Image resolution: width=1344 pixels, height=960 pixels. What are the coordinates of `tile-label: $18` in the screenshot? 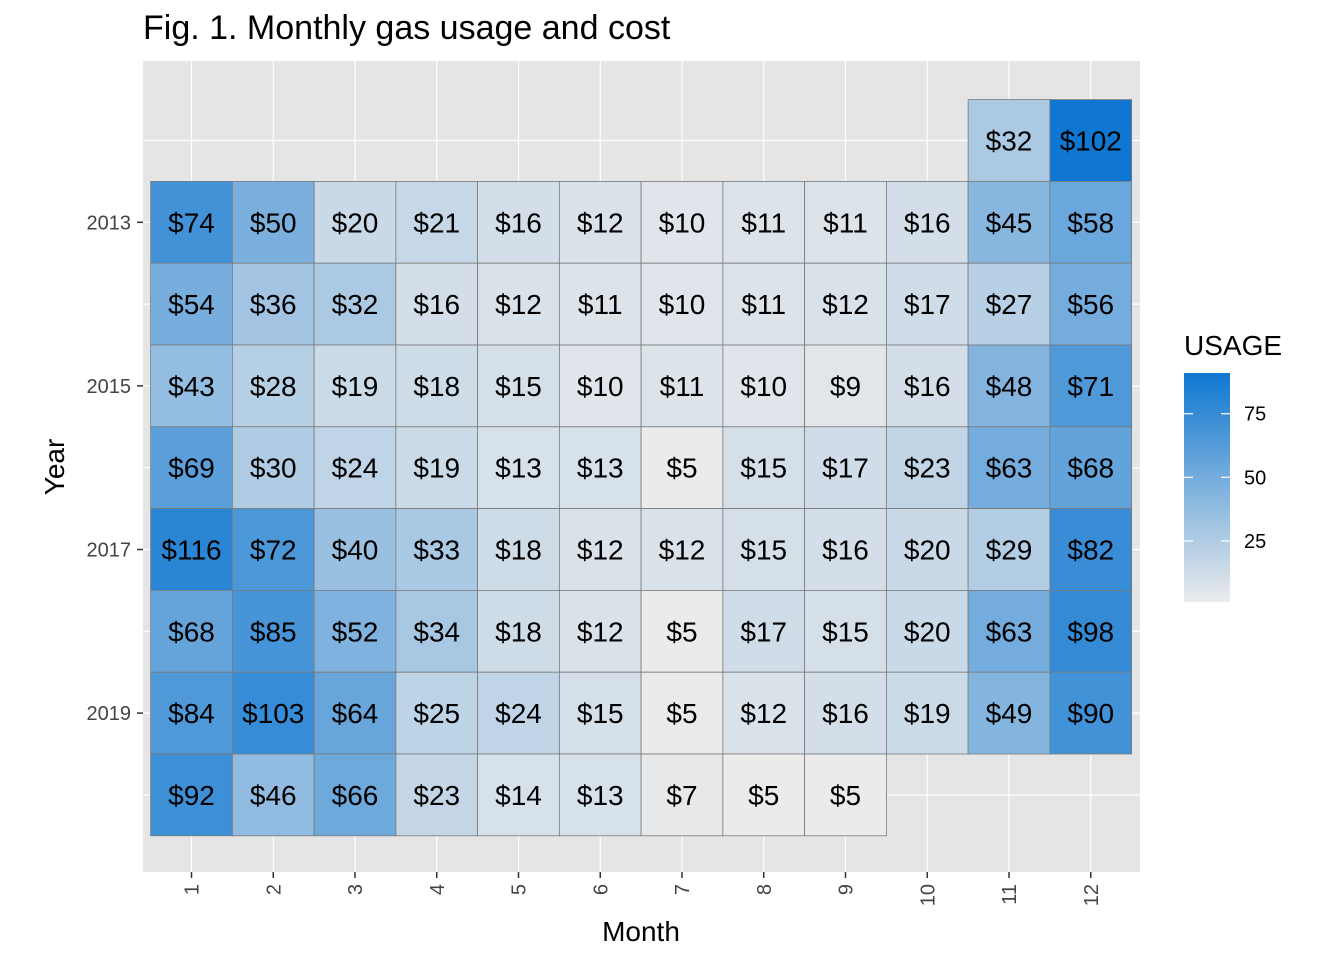 It's located at (518, 631).